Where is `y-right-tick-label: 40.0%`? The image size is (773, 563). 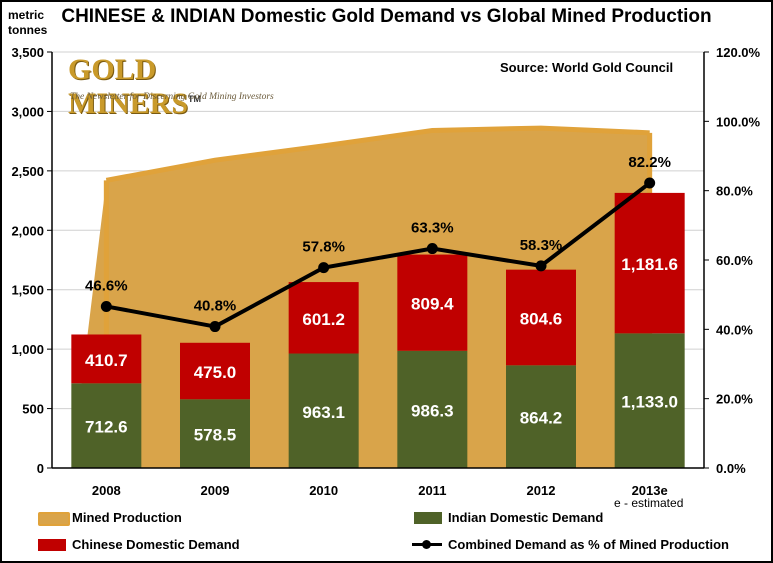
y-right-tick-label: 40.0% is located at coordinates (734, 329).